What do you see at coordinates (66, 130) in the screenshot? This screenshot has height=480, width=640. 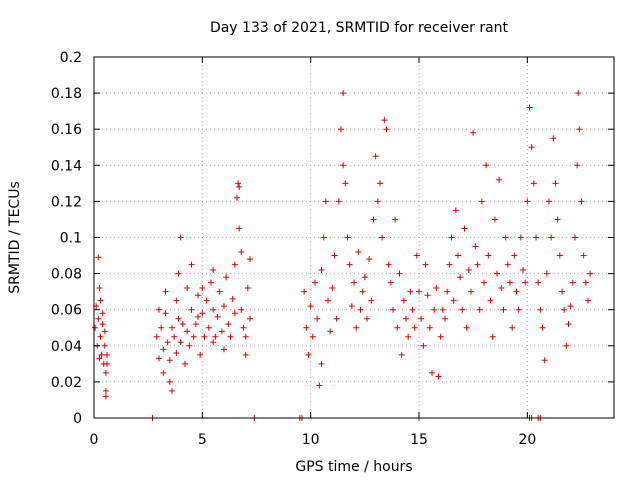 I see `y-tick-label: 0.16` at bounding box center [66, 130].